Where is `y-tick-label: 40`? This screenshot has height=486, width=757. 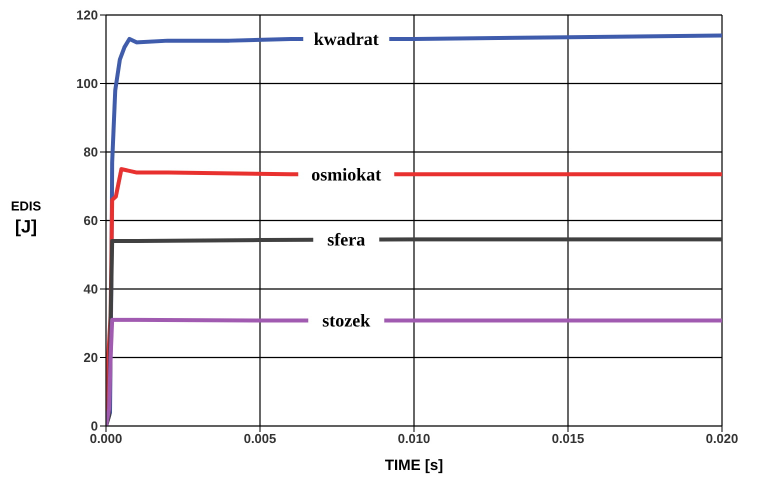 y-tick-label: 40 is located at coordinates (91, 289).